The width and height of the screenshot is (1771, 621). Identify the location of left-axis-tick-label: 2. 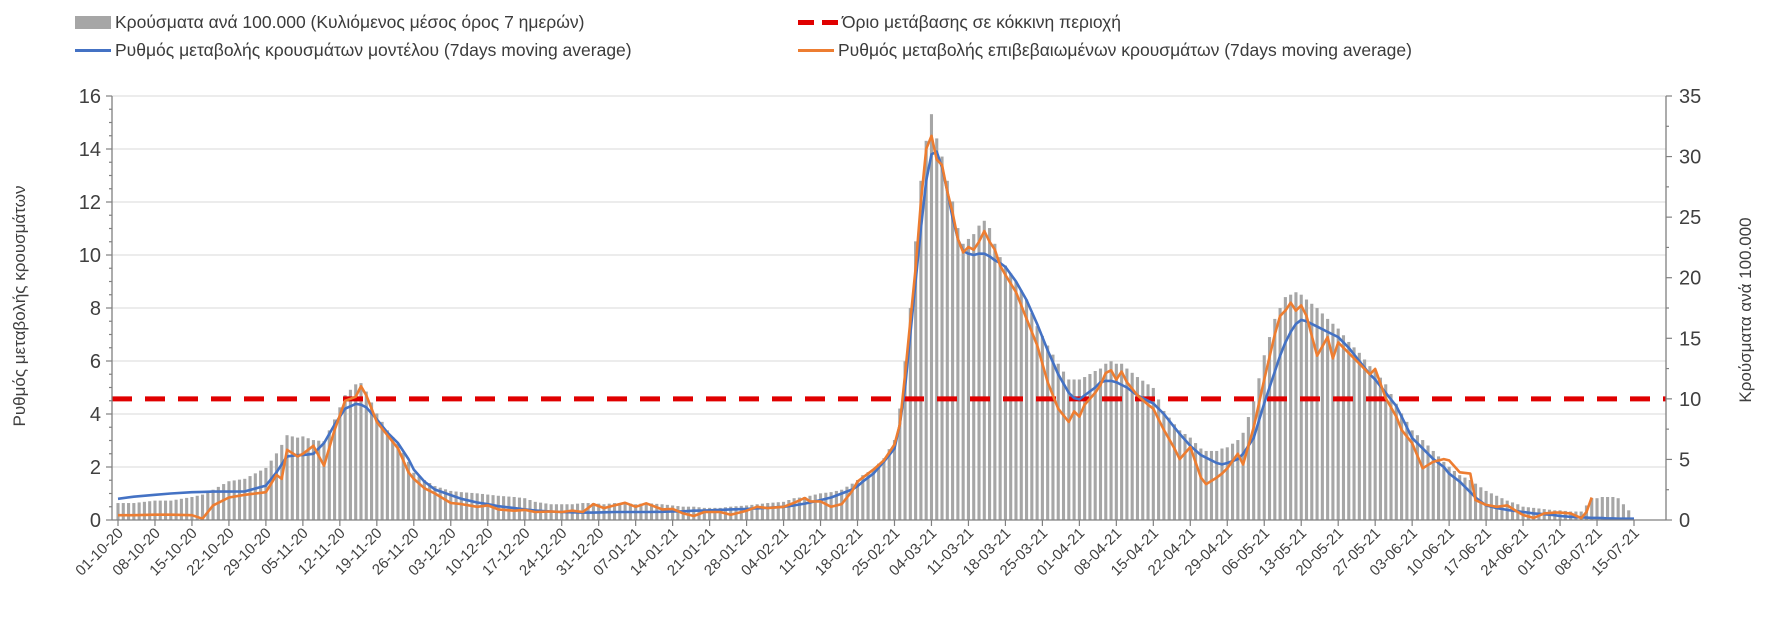
(95, 468).